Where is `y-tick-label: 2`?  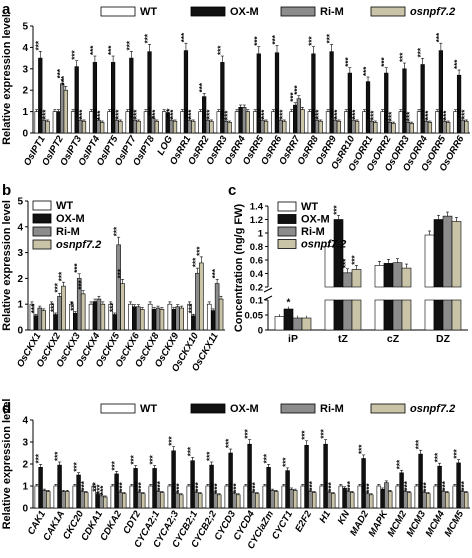 y-tick-label: 2 is located at coordinates (25, 91).